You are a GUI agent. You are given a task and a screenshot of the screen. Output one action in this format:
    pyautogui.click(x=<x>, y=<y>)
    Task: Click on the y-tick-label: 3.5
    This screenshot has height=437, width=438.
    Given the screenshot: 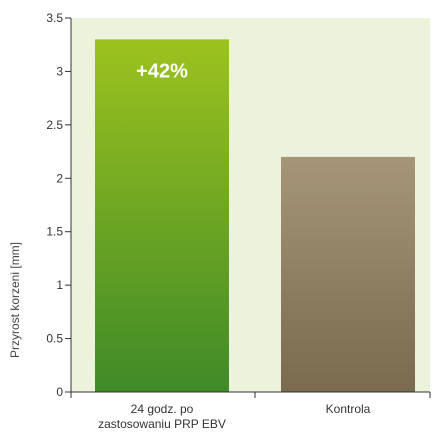 What is the action you would take?
    pyautogui.click(x=54, y=18)
    